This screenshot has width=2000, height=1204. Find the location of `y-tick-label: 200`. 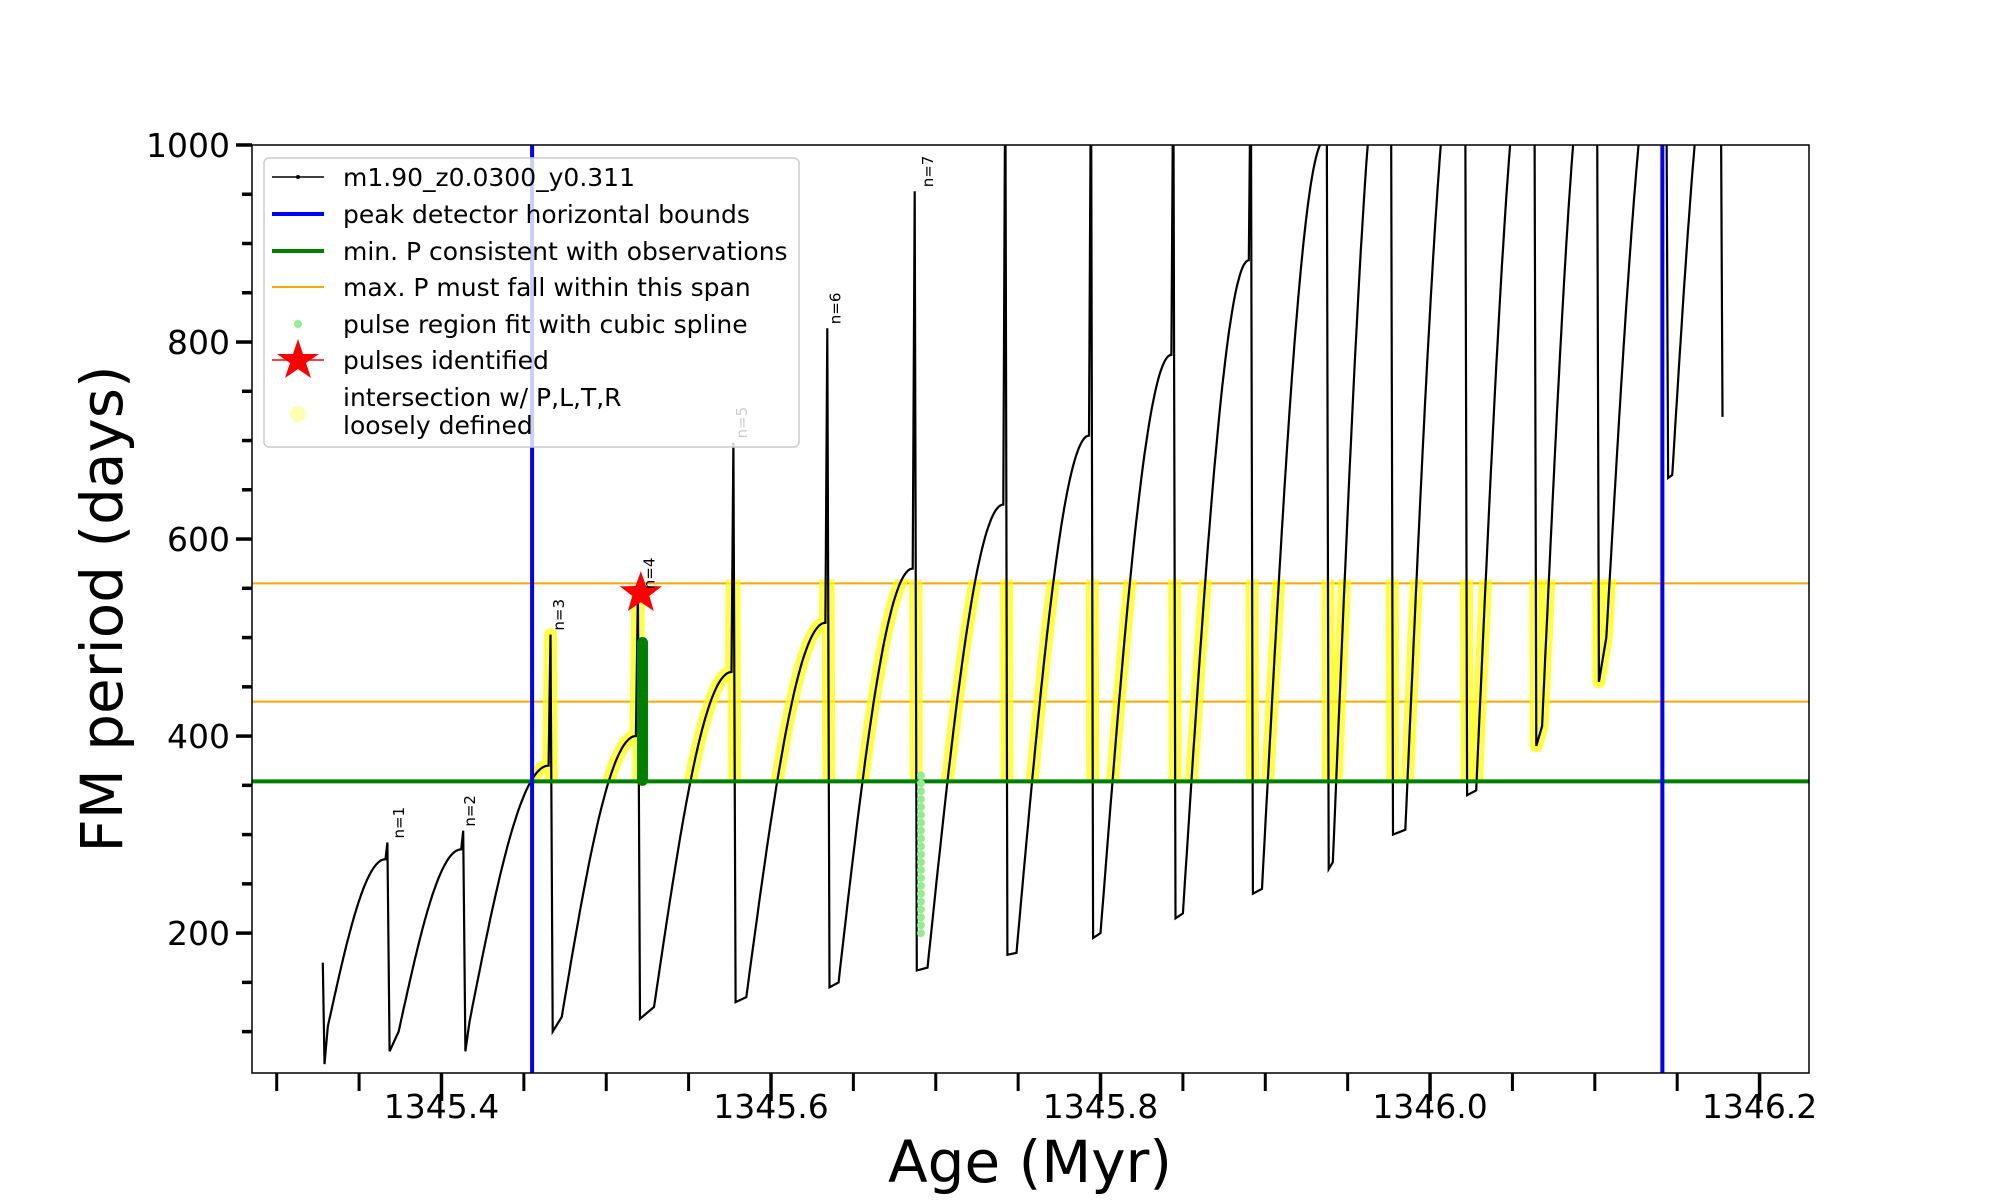

y-tick-label: 200 is located at coordinates (198, 933).